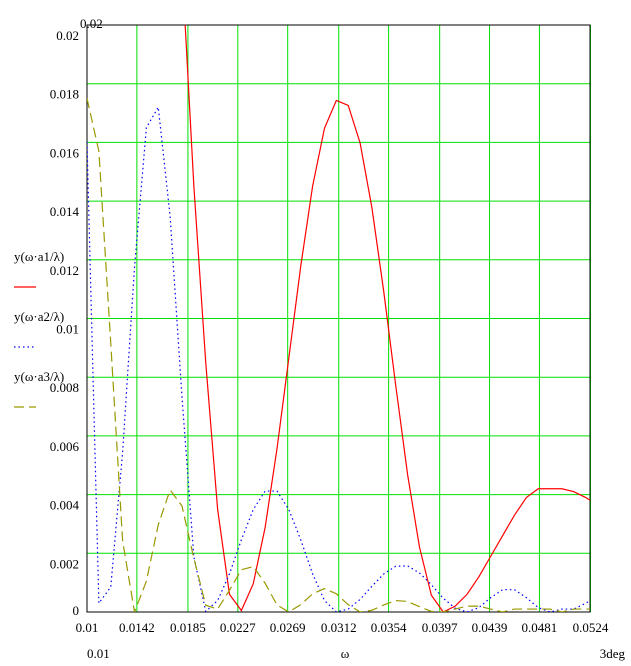 This screenshot has width=631, height=666. What do you see at coordinates (91, 23) in the screenshot?
I see `y-upper-limit-label: 0.02` at bounding box center [91, 23].